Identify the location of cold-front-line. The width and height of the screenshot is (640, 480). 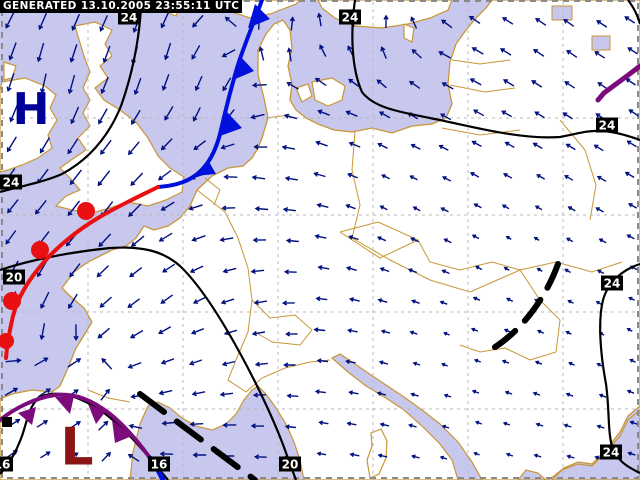
(210, 94).